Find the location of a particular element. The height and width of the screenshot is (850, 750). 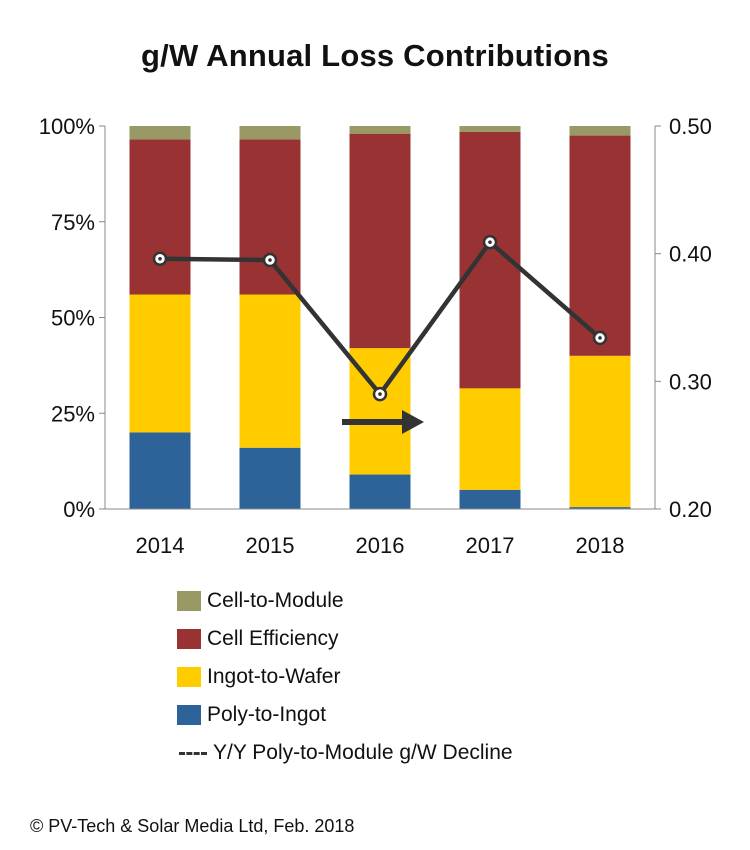

bar-cell-to-module-2017 is located at coordinates (490, 129).